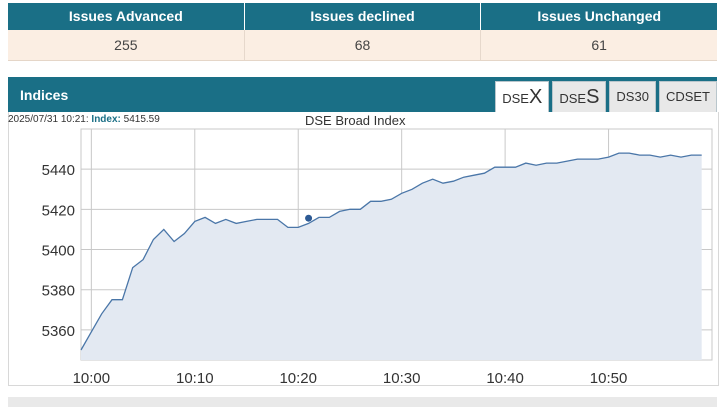 The width and height of the screenshot is (725, 407). Describe the element at coordinates (599, 45) in the screenshot. I see `issues-unchanged-value: 61` at that location.